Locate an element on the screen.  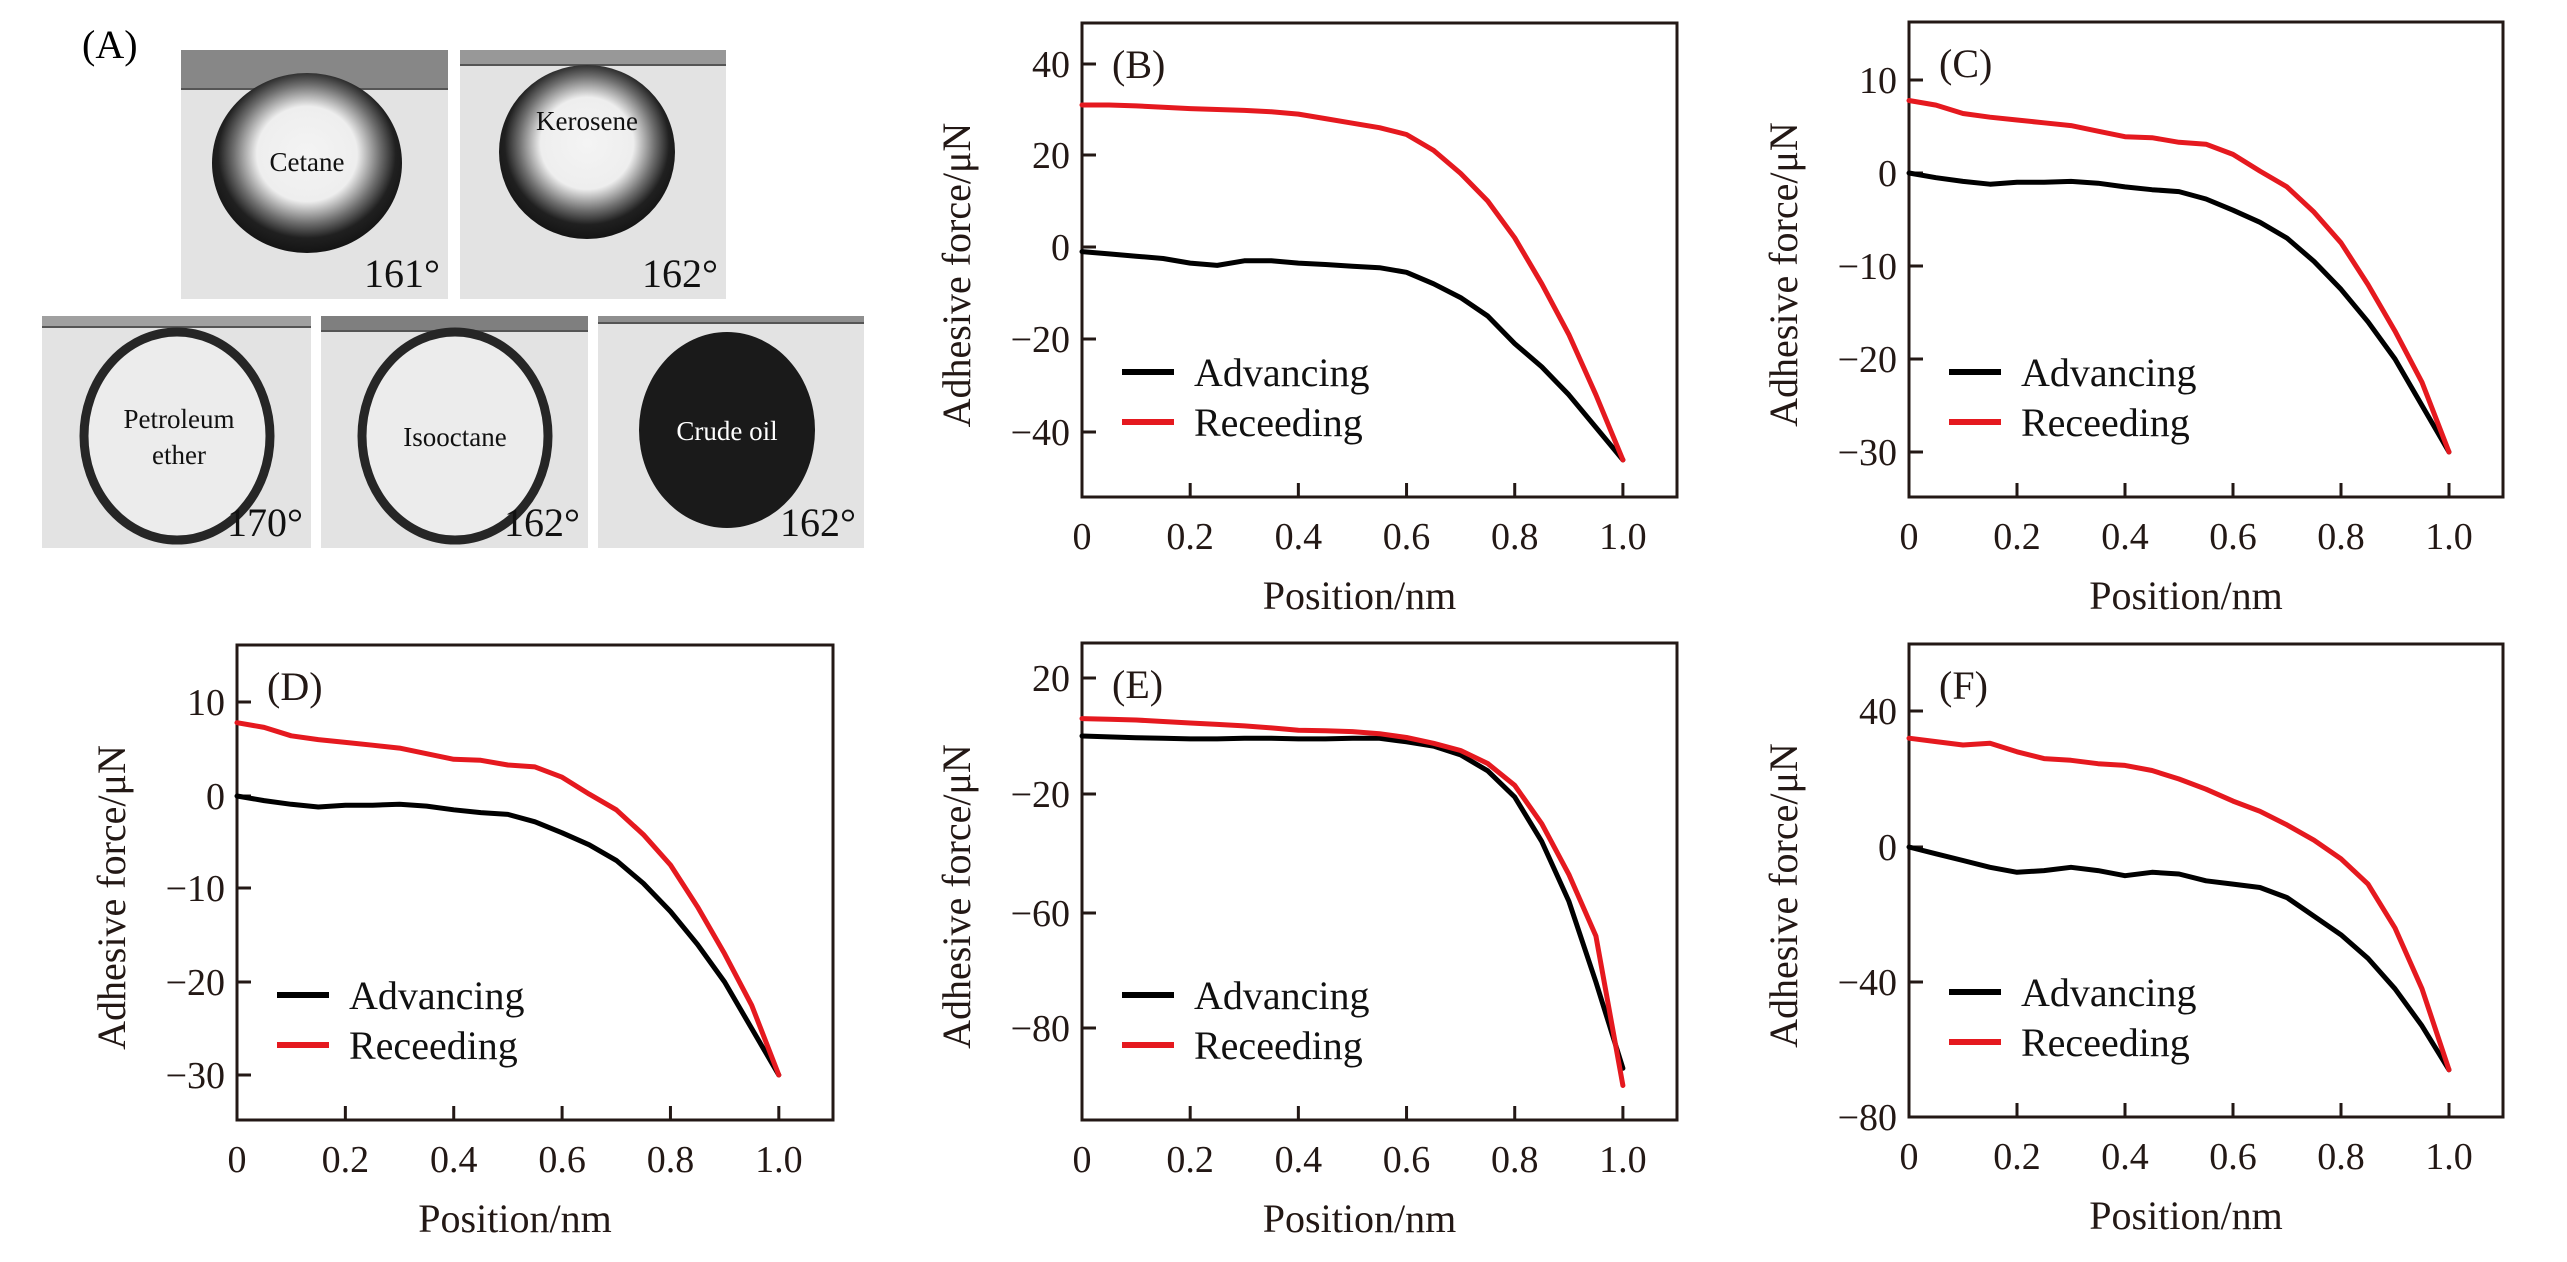
liquid-name: Crude oil is located at coordinates (726, 431).